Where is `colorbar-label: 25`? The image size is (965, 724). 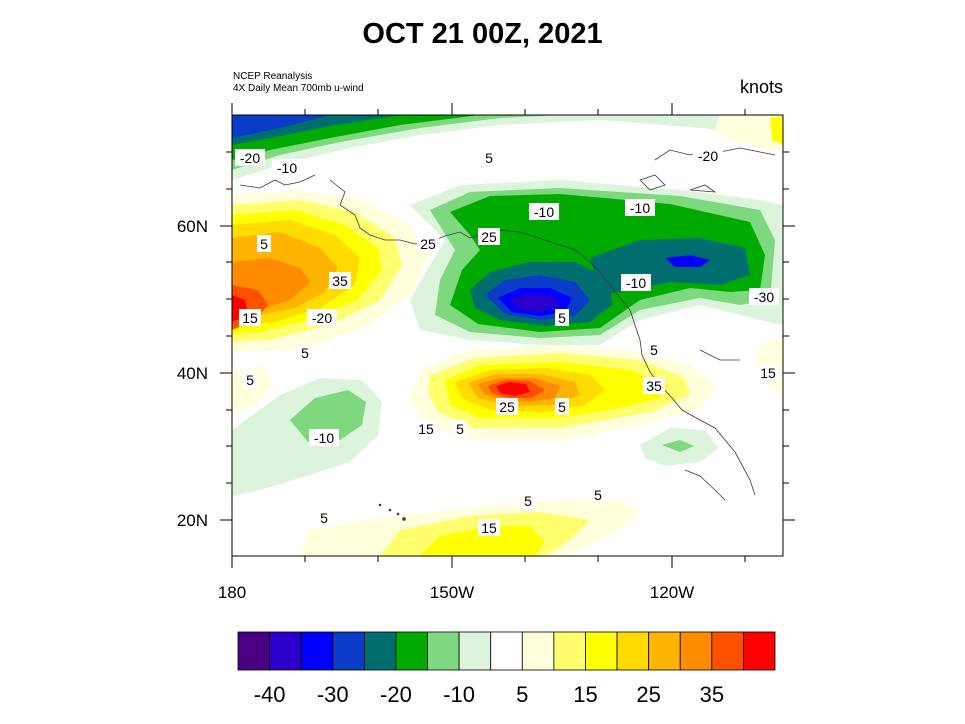
colorbar-label: 25 is located at coordinates (648, 694).